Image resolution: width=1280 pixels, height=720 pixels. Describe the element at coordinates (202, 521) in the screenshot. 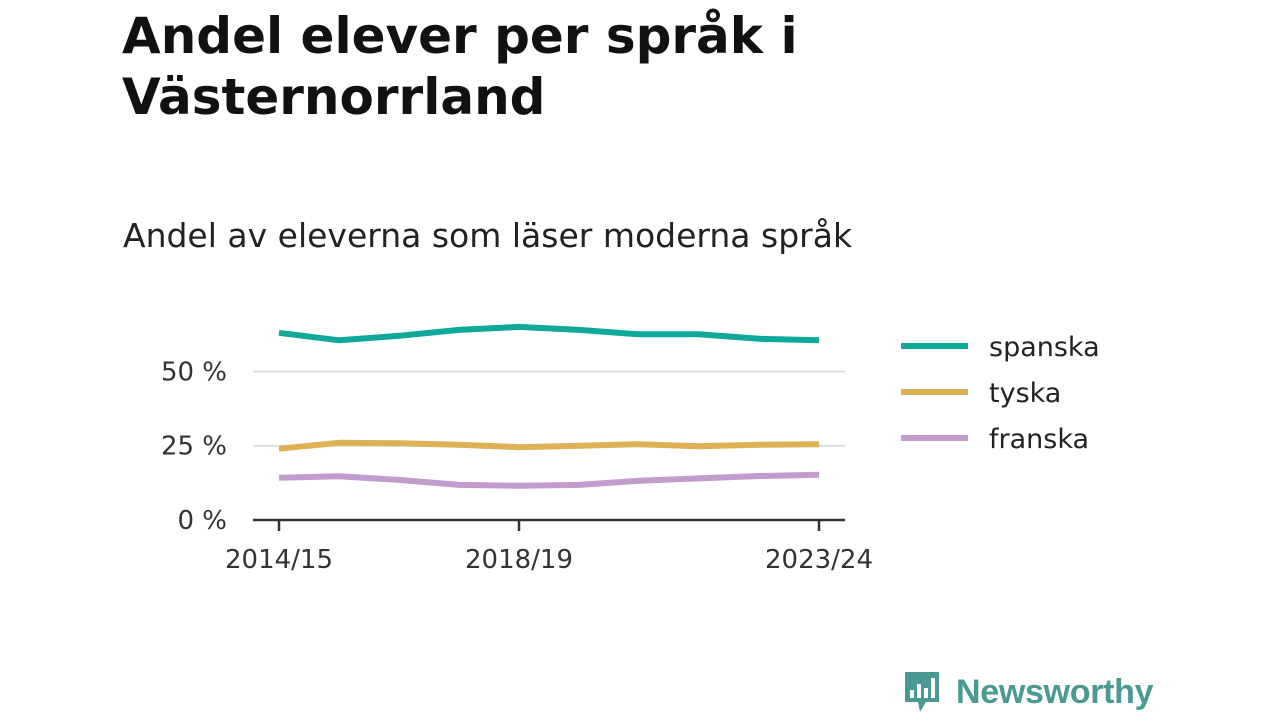

I see `y-tick-label: 0 %` at that location.